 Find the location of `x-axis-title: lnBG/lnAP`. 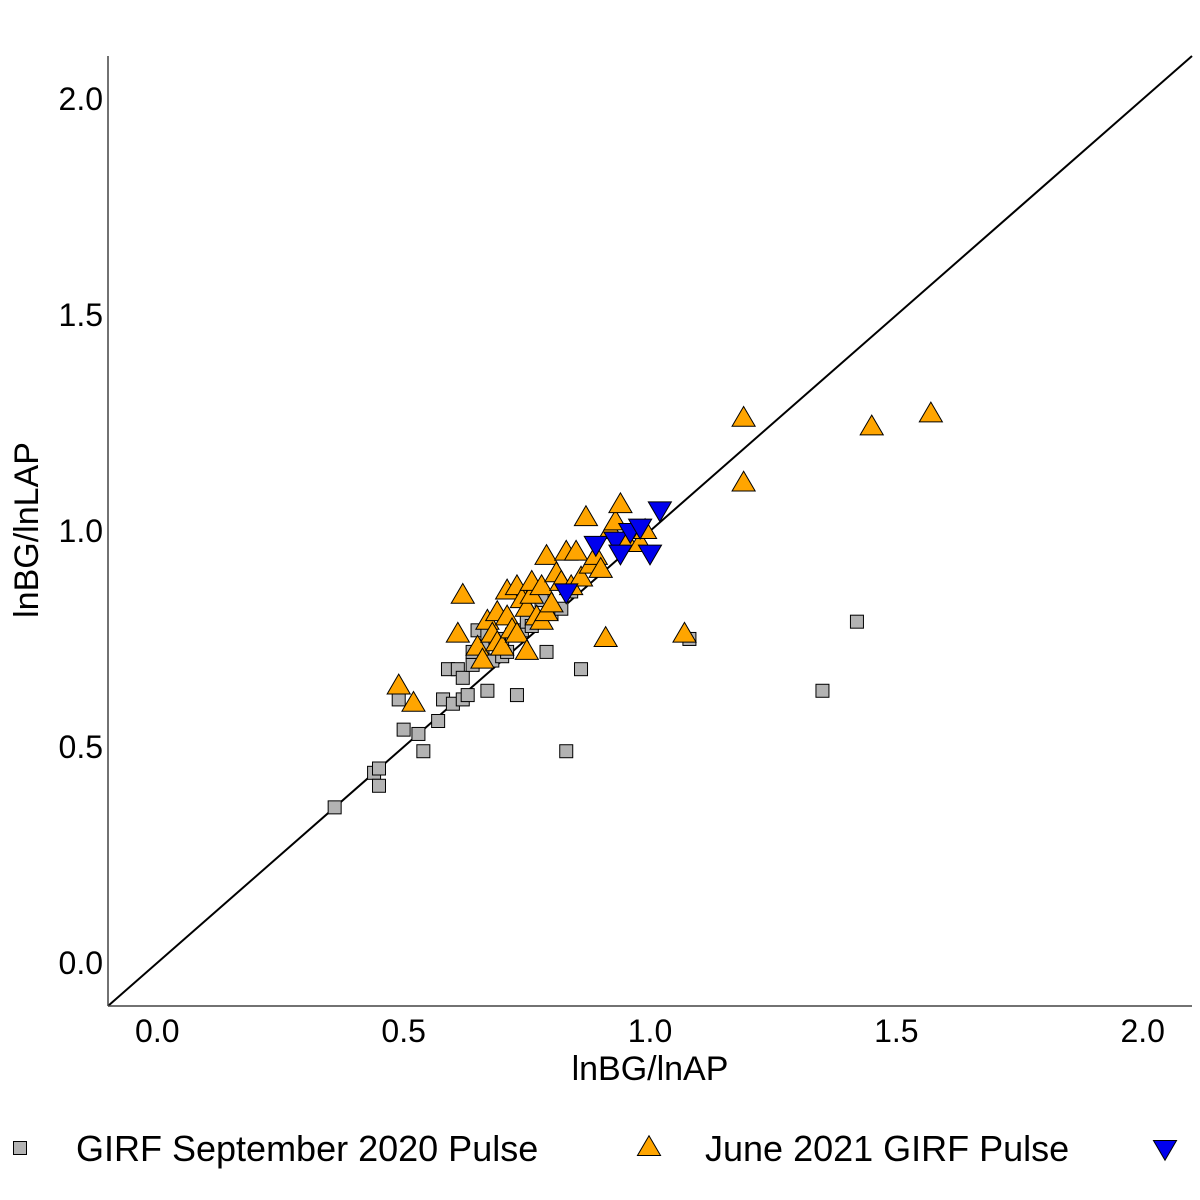

x-axis-title: lnBG/lnAP is located at coordinates (650, 1069).